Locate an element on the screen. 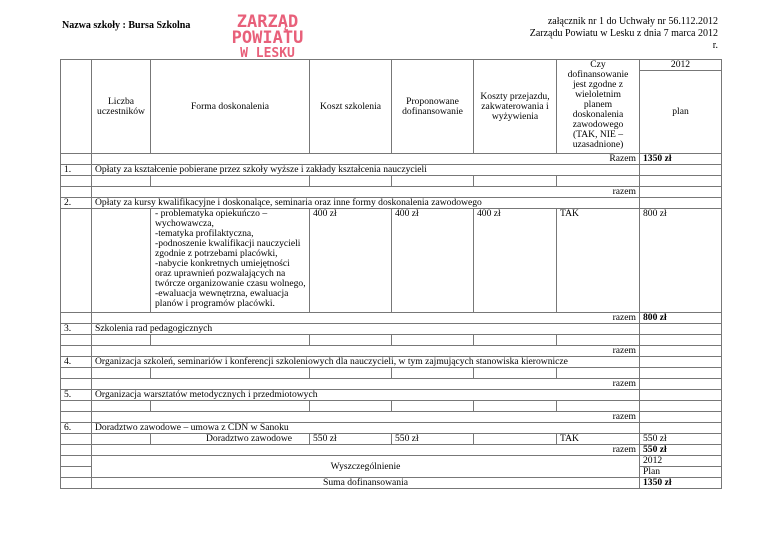 This screenshot has width=768, height=543. summary-year: 2012 is located at coordinates (680, 461).